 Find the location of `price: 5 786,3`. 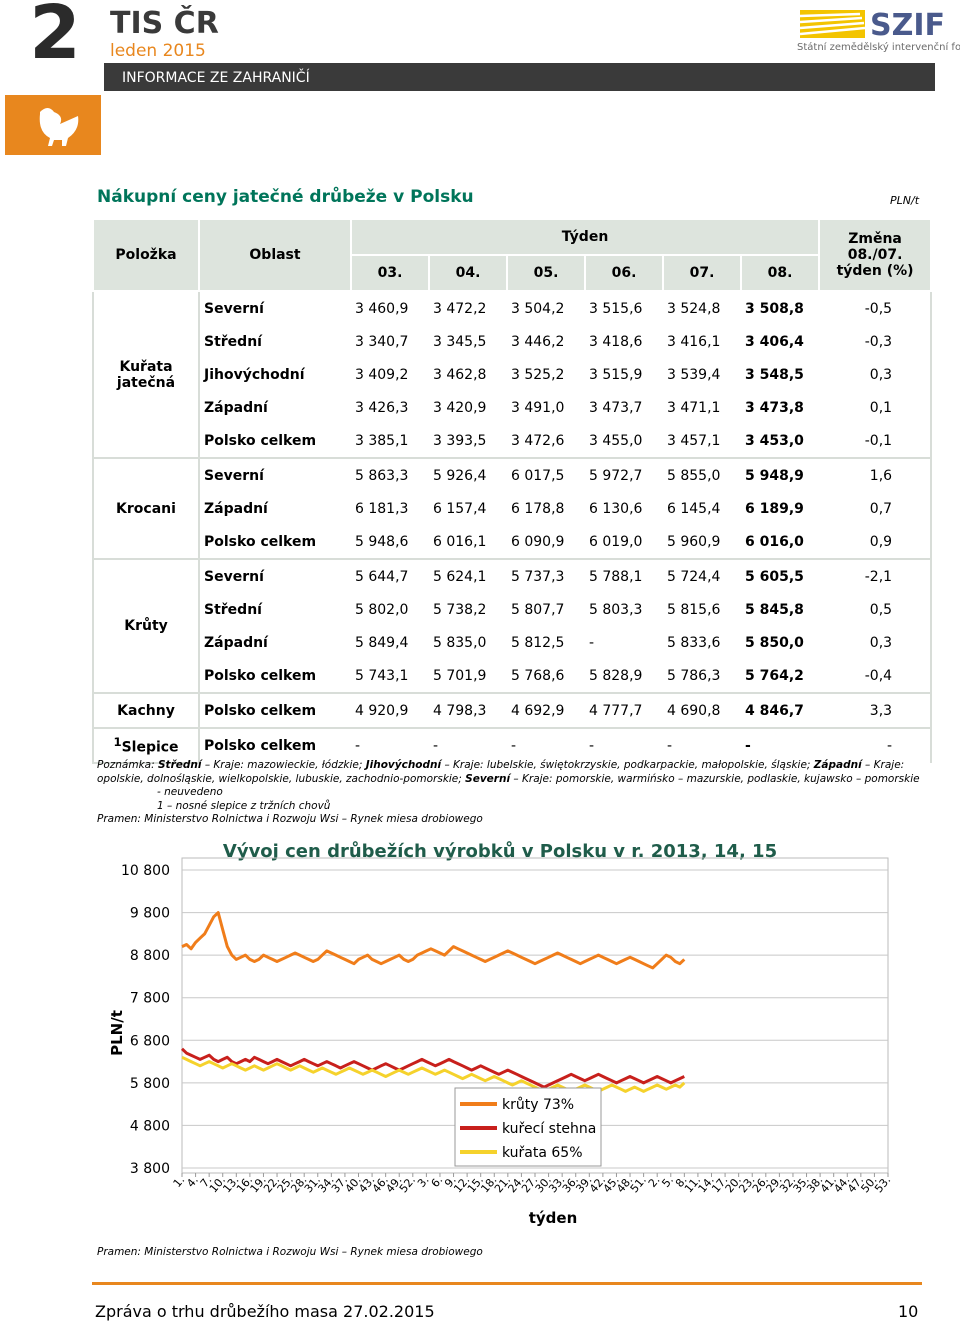

price: 5 786,3 is located at coordinates (694, 675).